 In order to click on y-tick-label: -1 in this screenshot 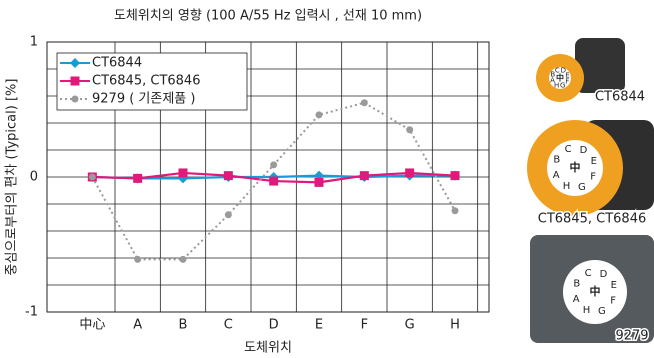, I will do `click(31, 312)`.